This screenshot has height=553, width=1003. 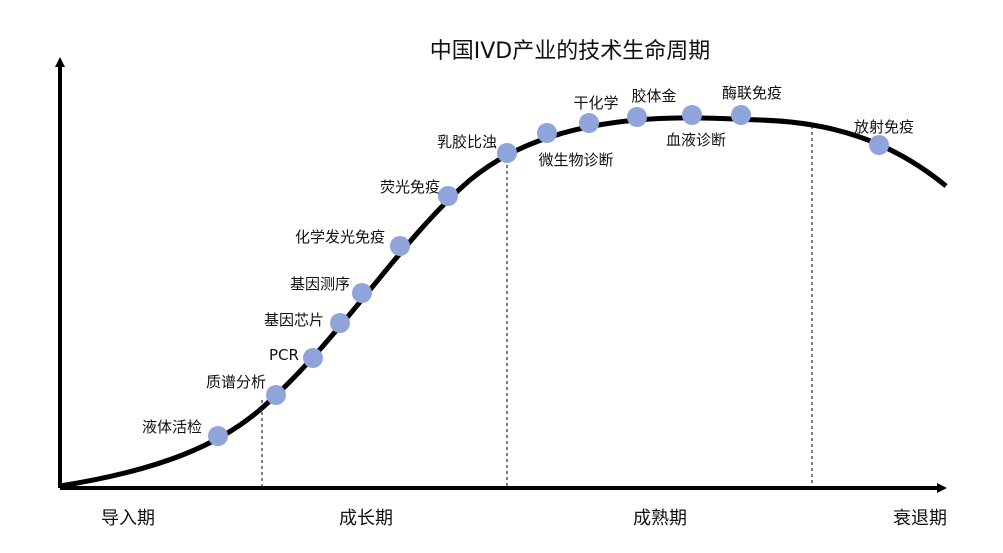 What do you see at coordinates (653, 96) in the screenshot?
I see `tech-label-10: 胶体金` at bounding box center [653, 96].